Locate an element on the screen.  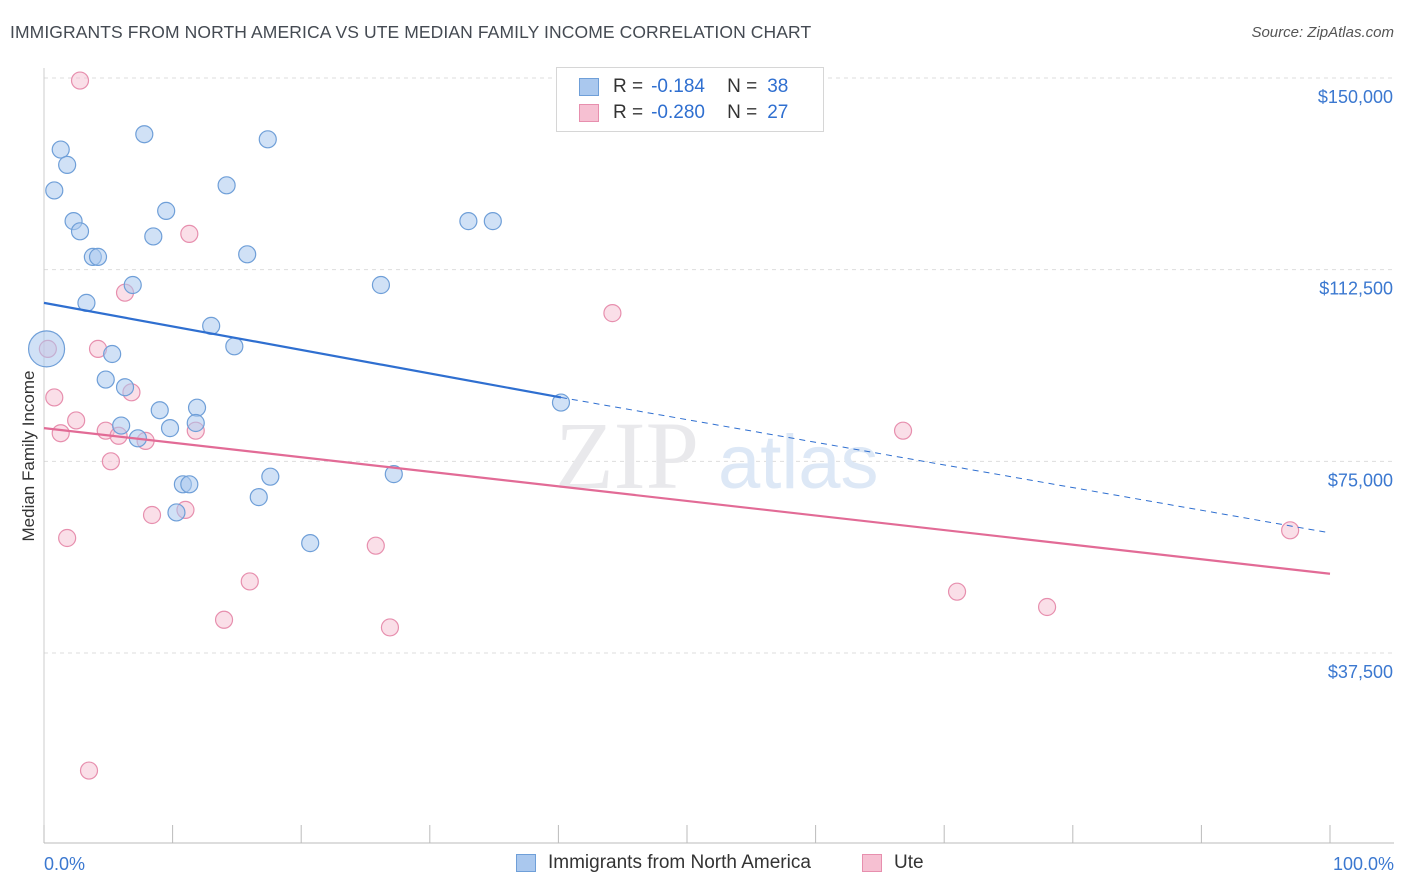
legend-item-ute: Ute is located at coordinates (893, 863).